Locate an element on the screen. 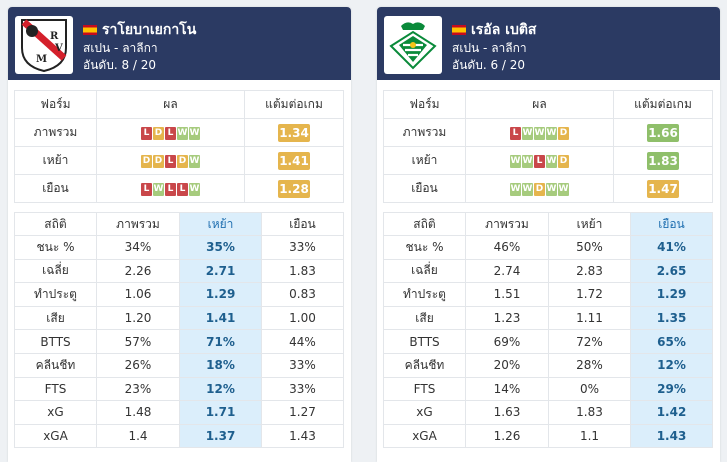 Image resolution: width=727 pixels, height=462 pixels. ppg-badge: 1.47 is located at coordinates (663, 188).